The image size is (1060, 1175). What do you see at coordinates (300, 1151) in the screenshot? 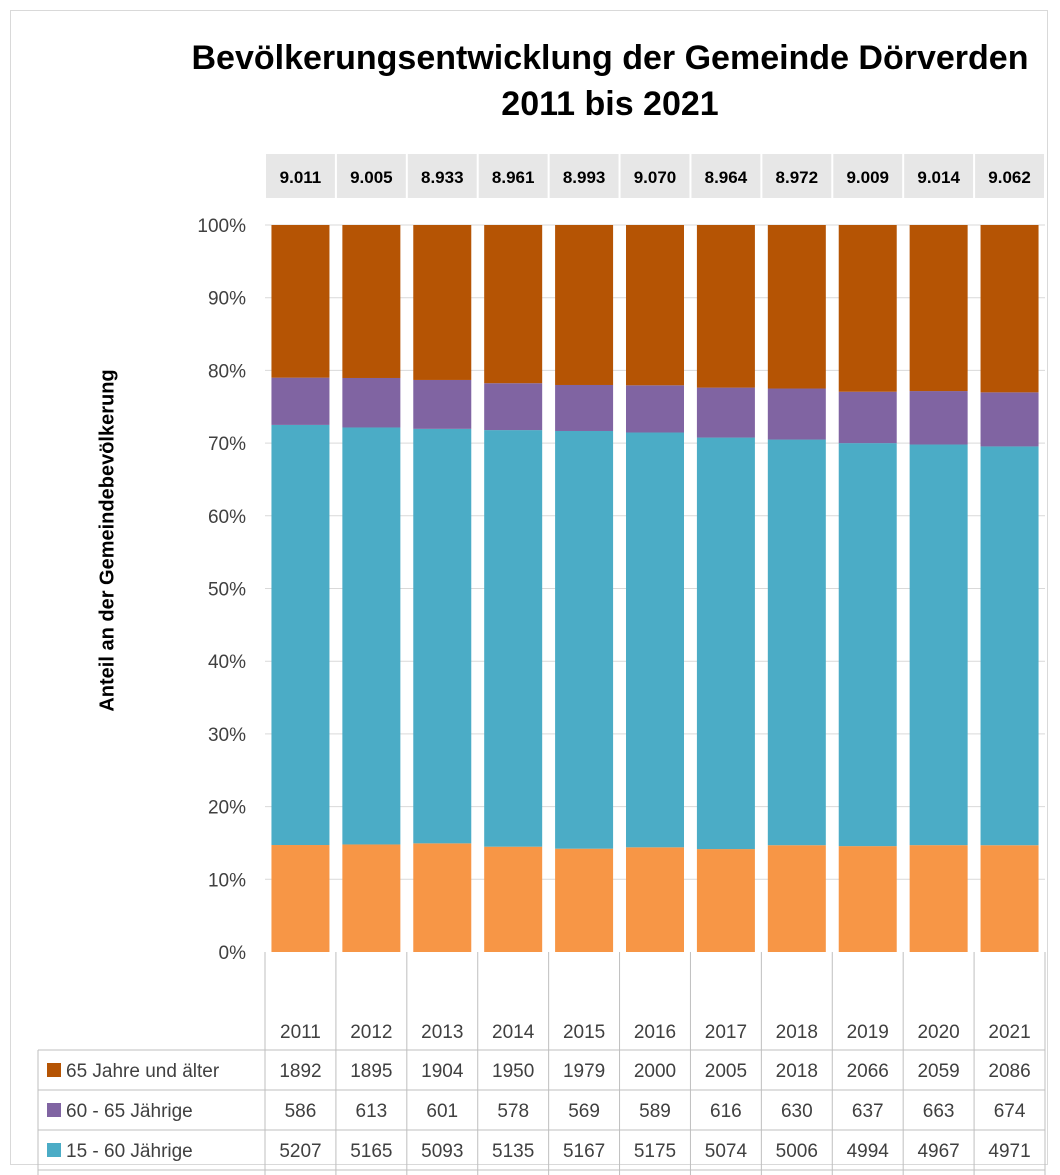
I see `data-cell: 5207` at bounding box center [300, 1151].